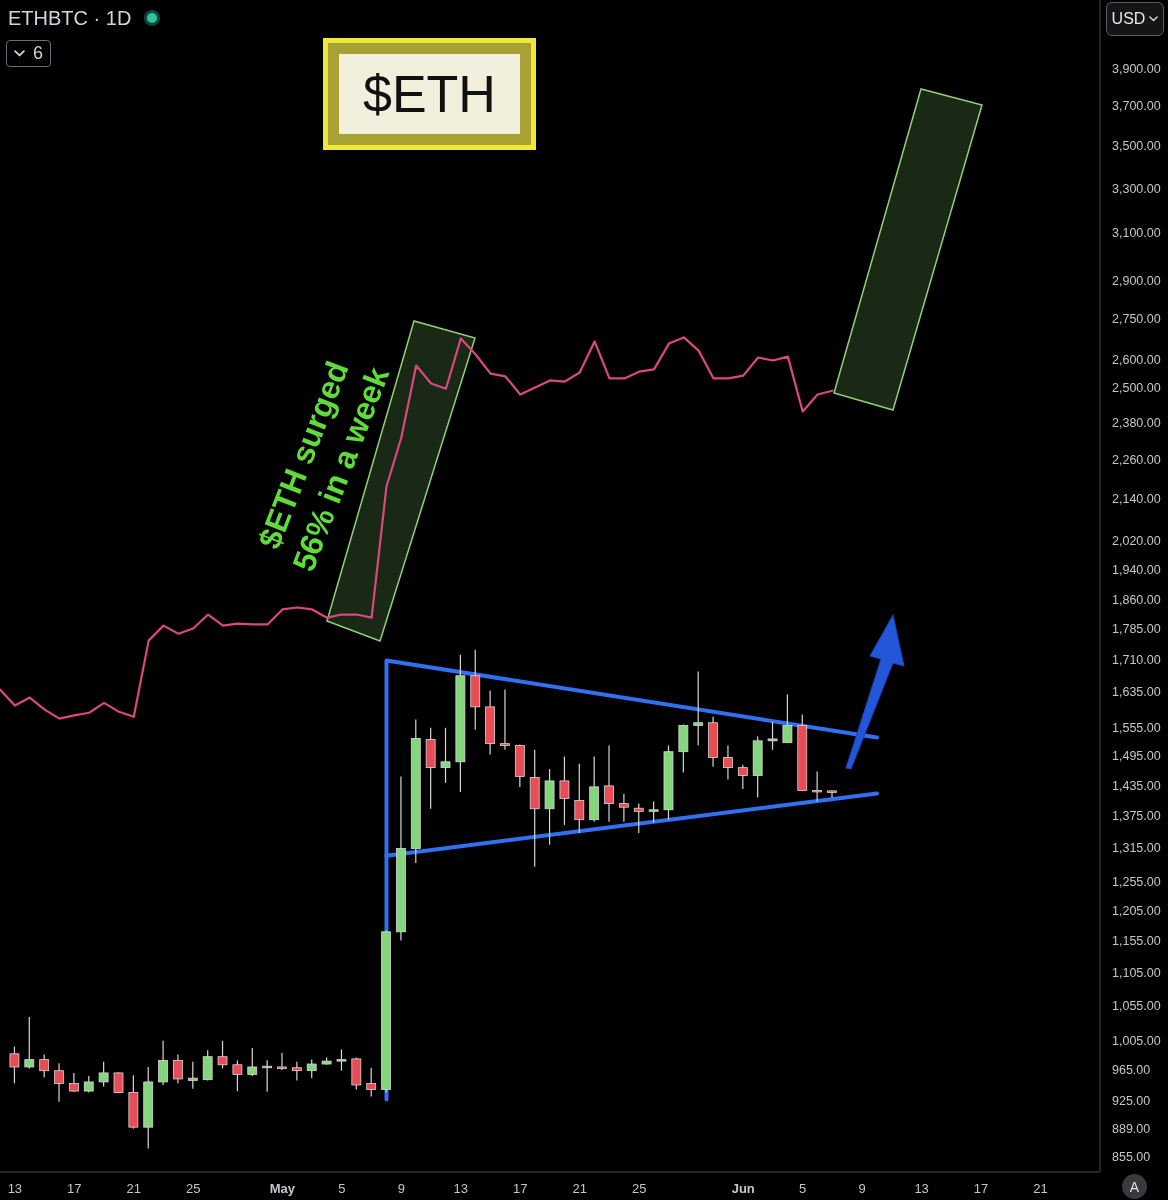 This screenshot has width=1168, height=1200. Describe the element at coordinates (1136, 106) in the screenshot. I see `y-tick-label: 3,700.00` at that location.